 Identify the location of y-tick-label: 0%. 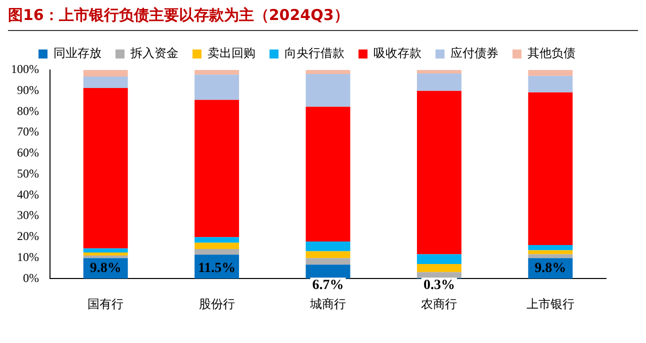
(30, 277).